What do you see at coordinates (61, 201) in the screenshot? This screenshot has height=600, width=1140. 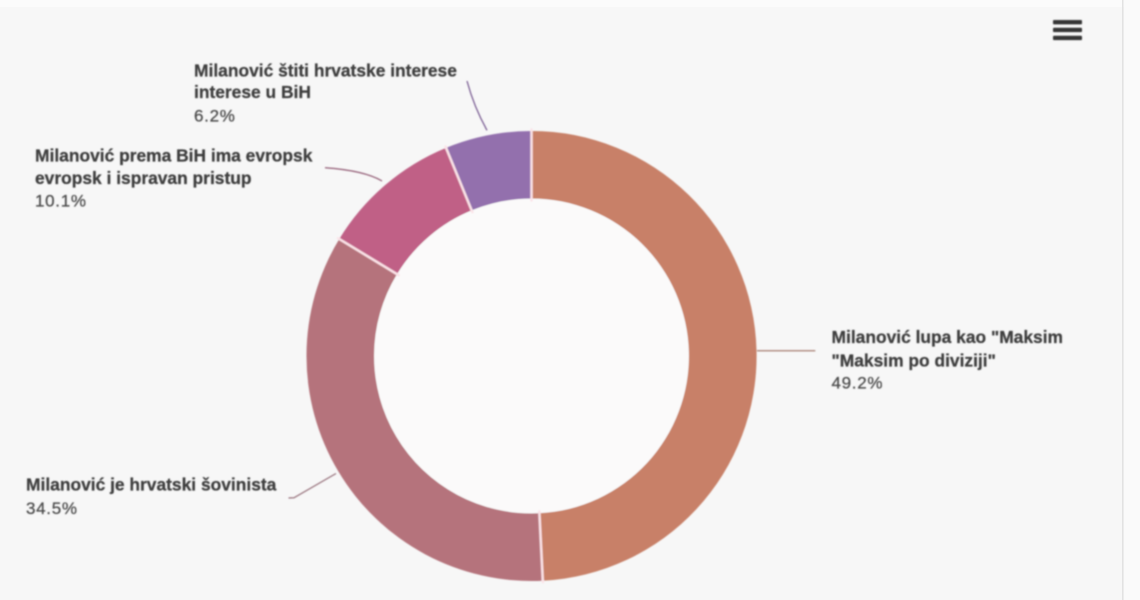 I see `svg-text: 10.1%` at bounding box center [61, 201].